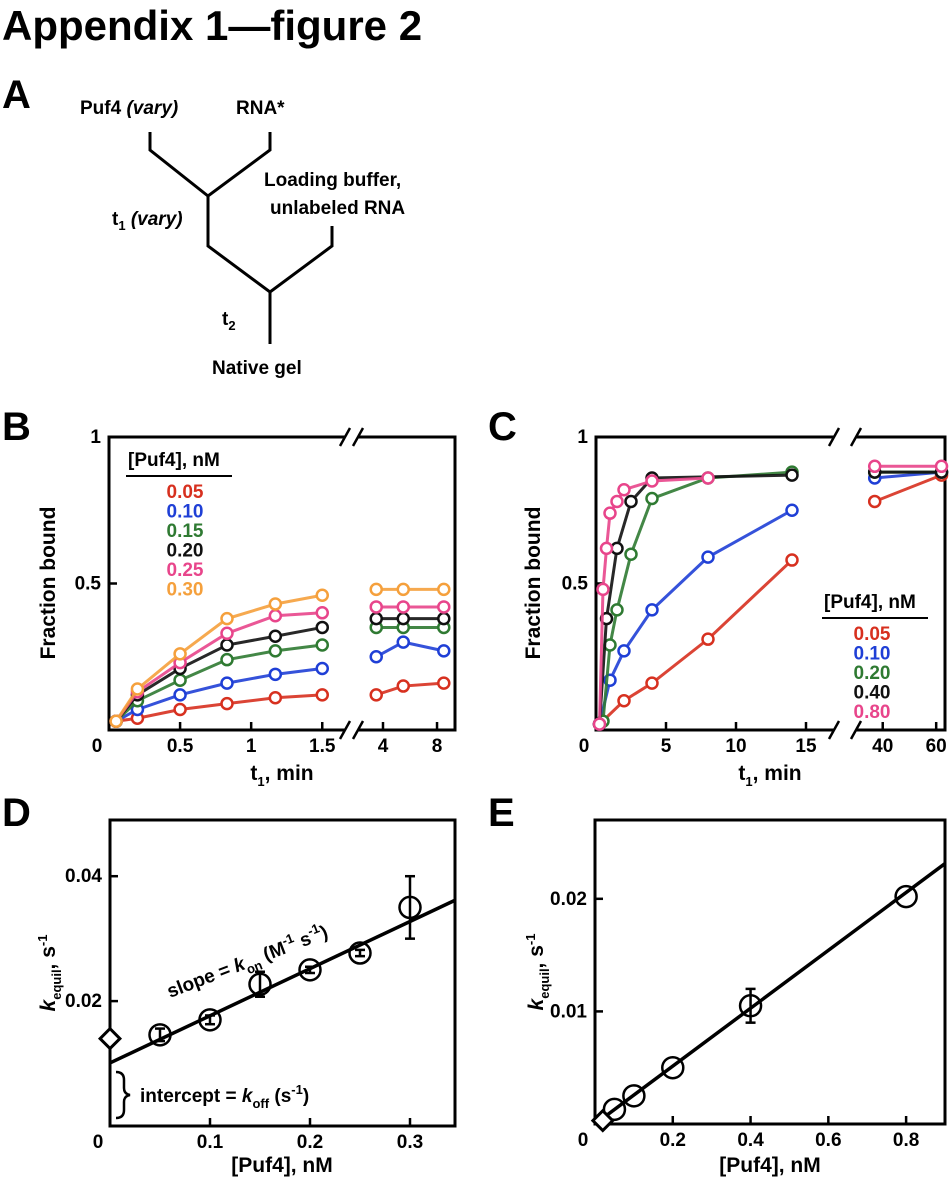 Image resolution: width=949 pixels, height=1200 pixels. What do you see at coordinates (383, 746) in the screenshot?
I see `x-tick-label: 4` at bounding box center [383, 746].